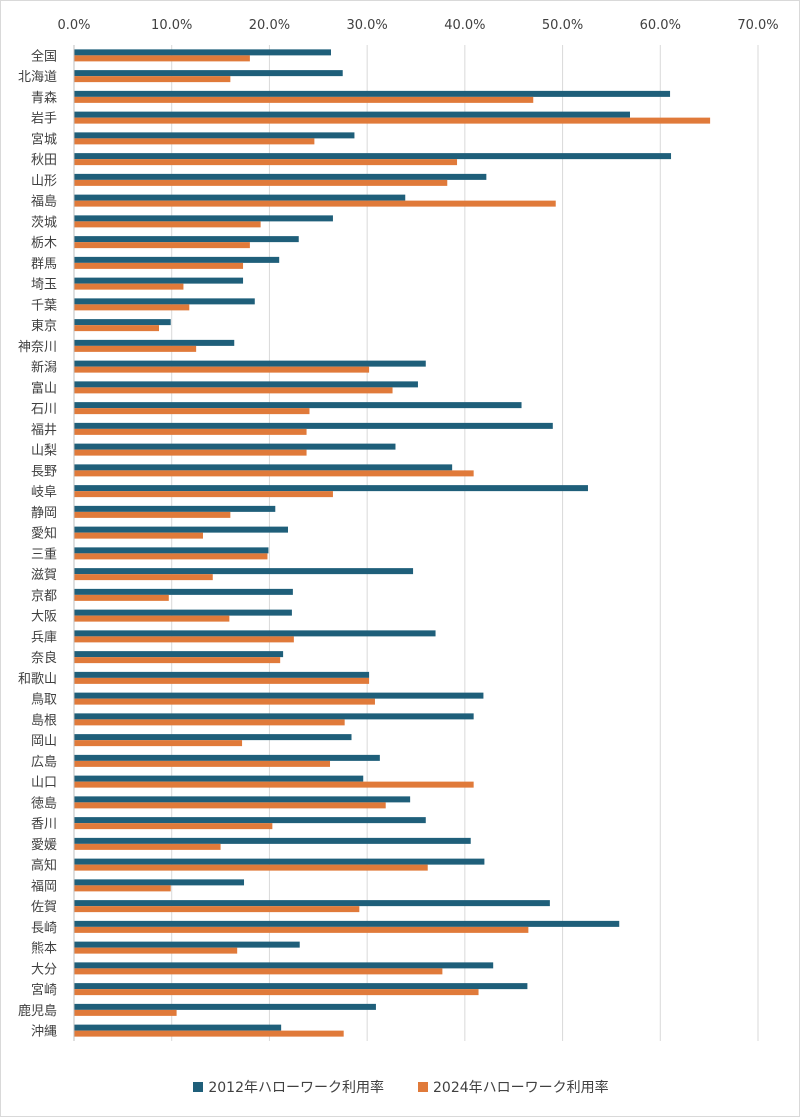 The height and width of the screenshot is (1117, 800). Describe the element at coordinates (44, 762) in the screenshot. I see `y-category-label: 広島` at that location.